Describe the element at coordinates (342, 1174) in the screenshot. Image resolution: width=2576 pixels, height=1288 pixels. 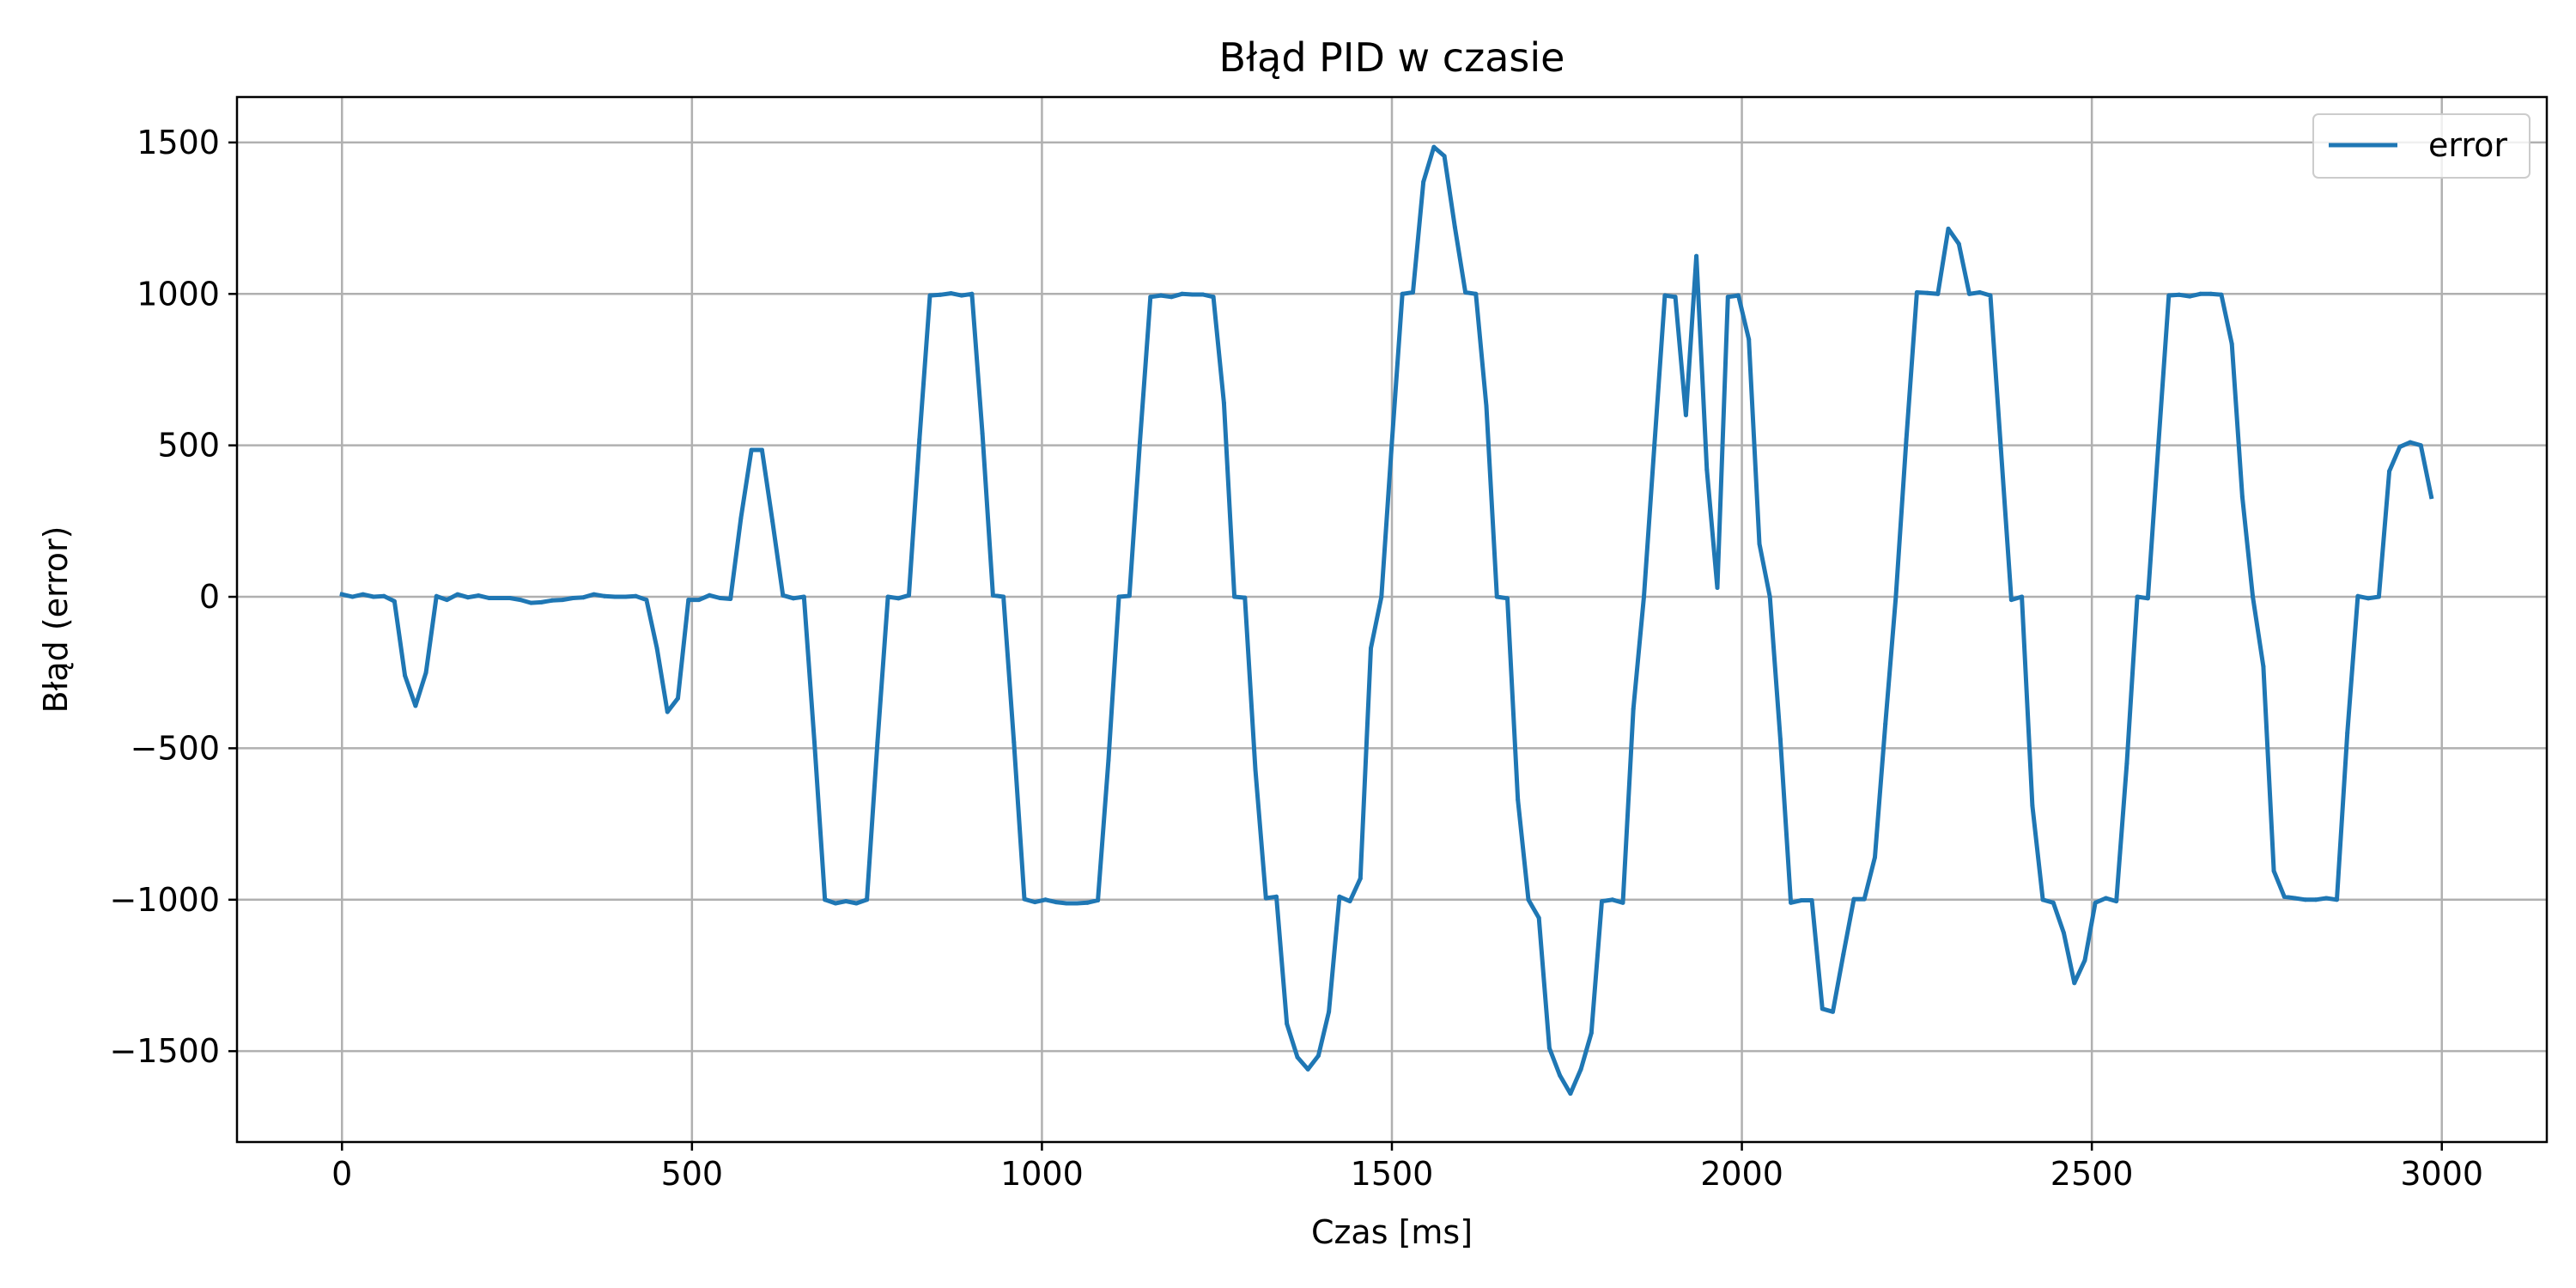
I see `x-tick-label: 0` at that location.